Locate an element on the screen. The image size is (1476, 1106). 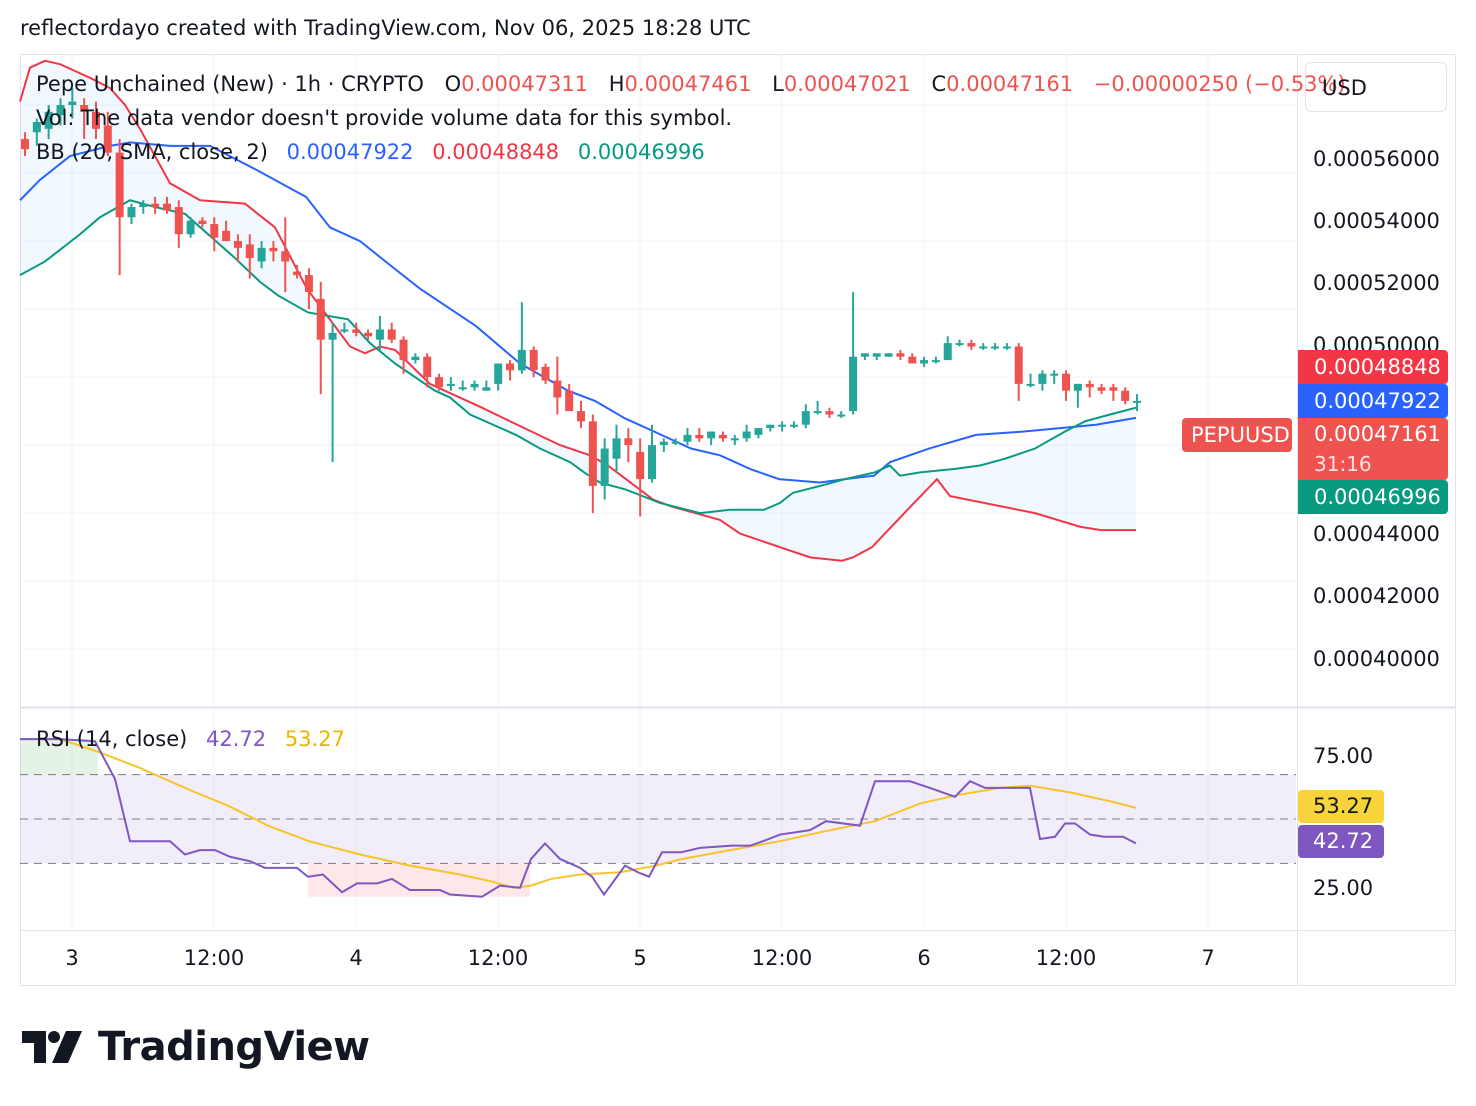
rsi-line is located at coordinates (578, 818).